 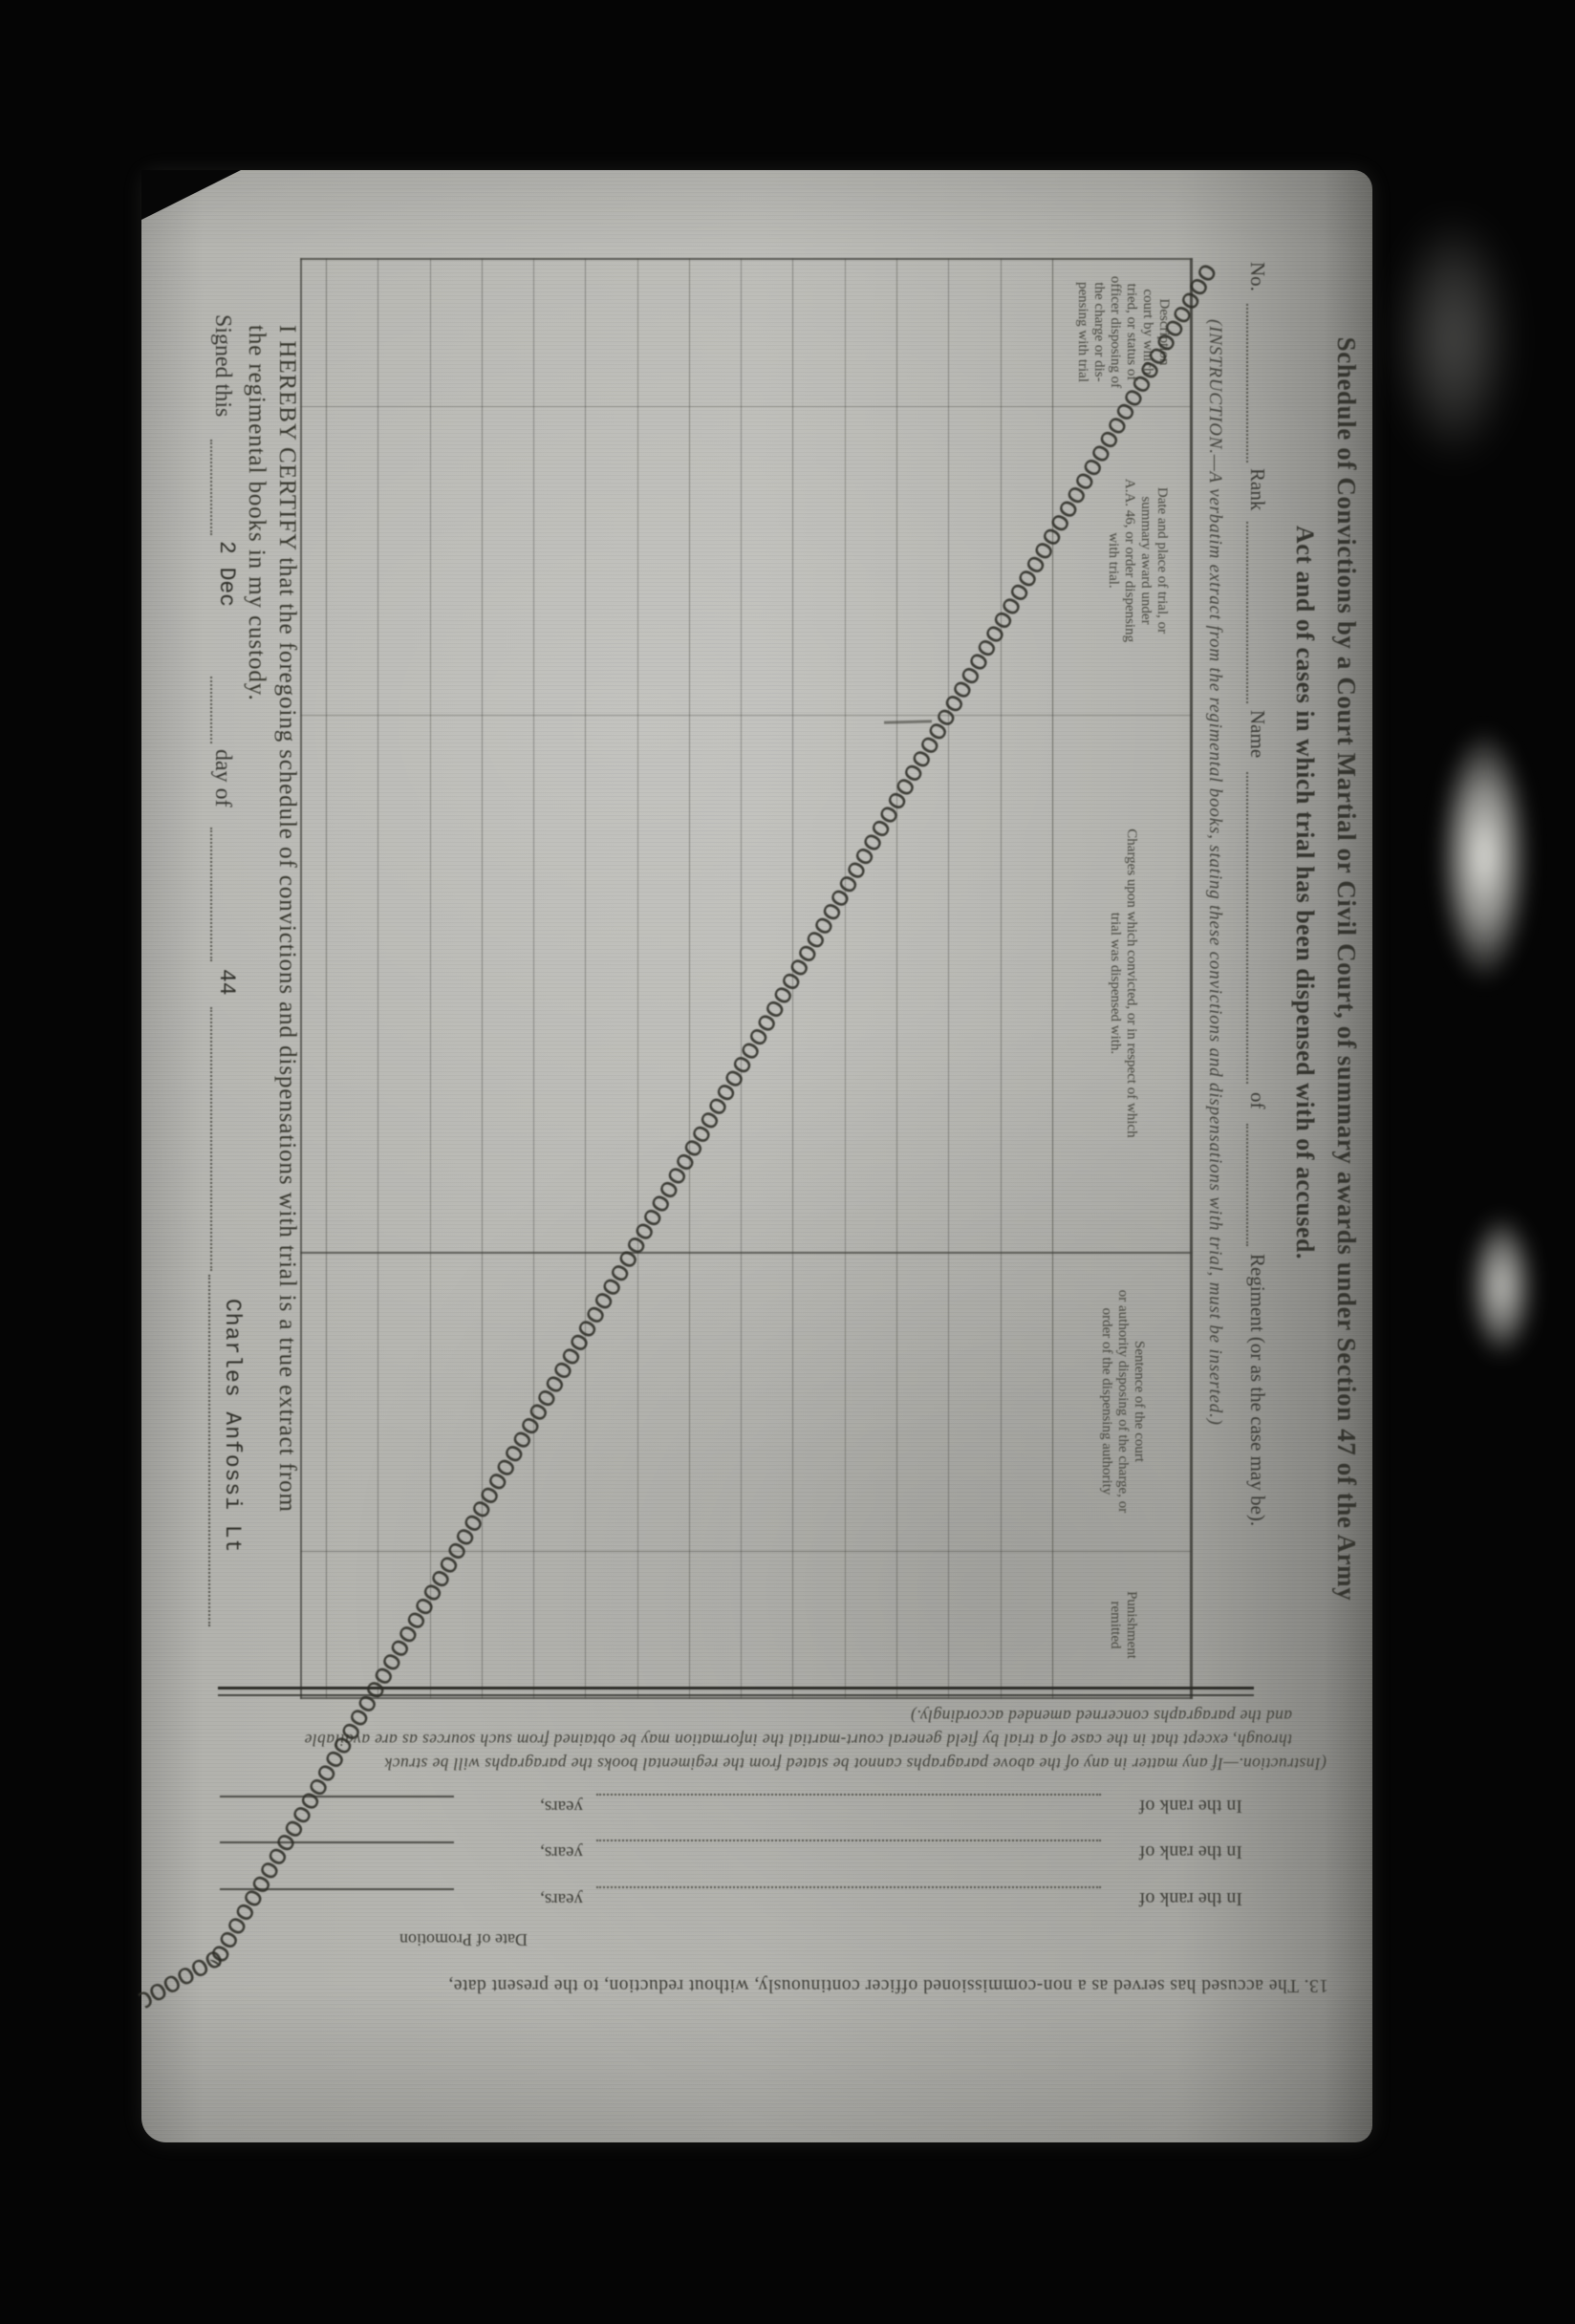 What do you see at coordinates (1115, 1625) in the screenshot?
I see `header-line: remitted` at bounding box center [1115, 1625].